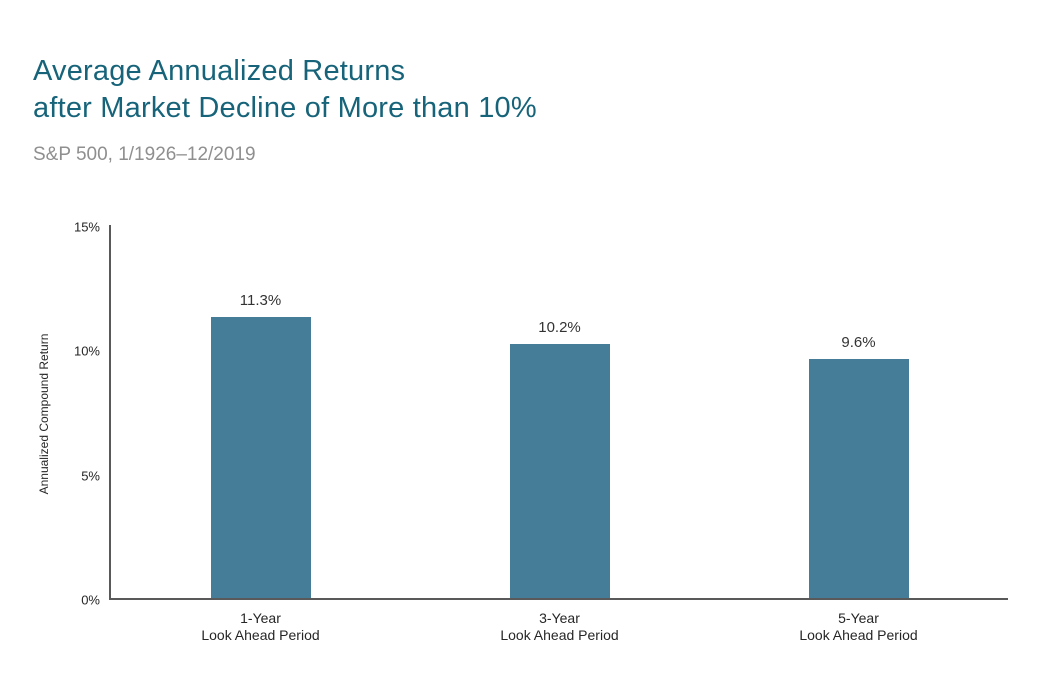 This screenshot has width=1048, height=685. Describe the element at coordinates (858, 618) in the screenshot. I see `x-tick-line1: 5-Year` at that location.